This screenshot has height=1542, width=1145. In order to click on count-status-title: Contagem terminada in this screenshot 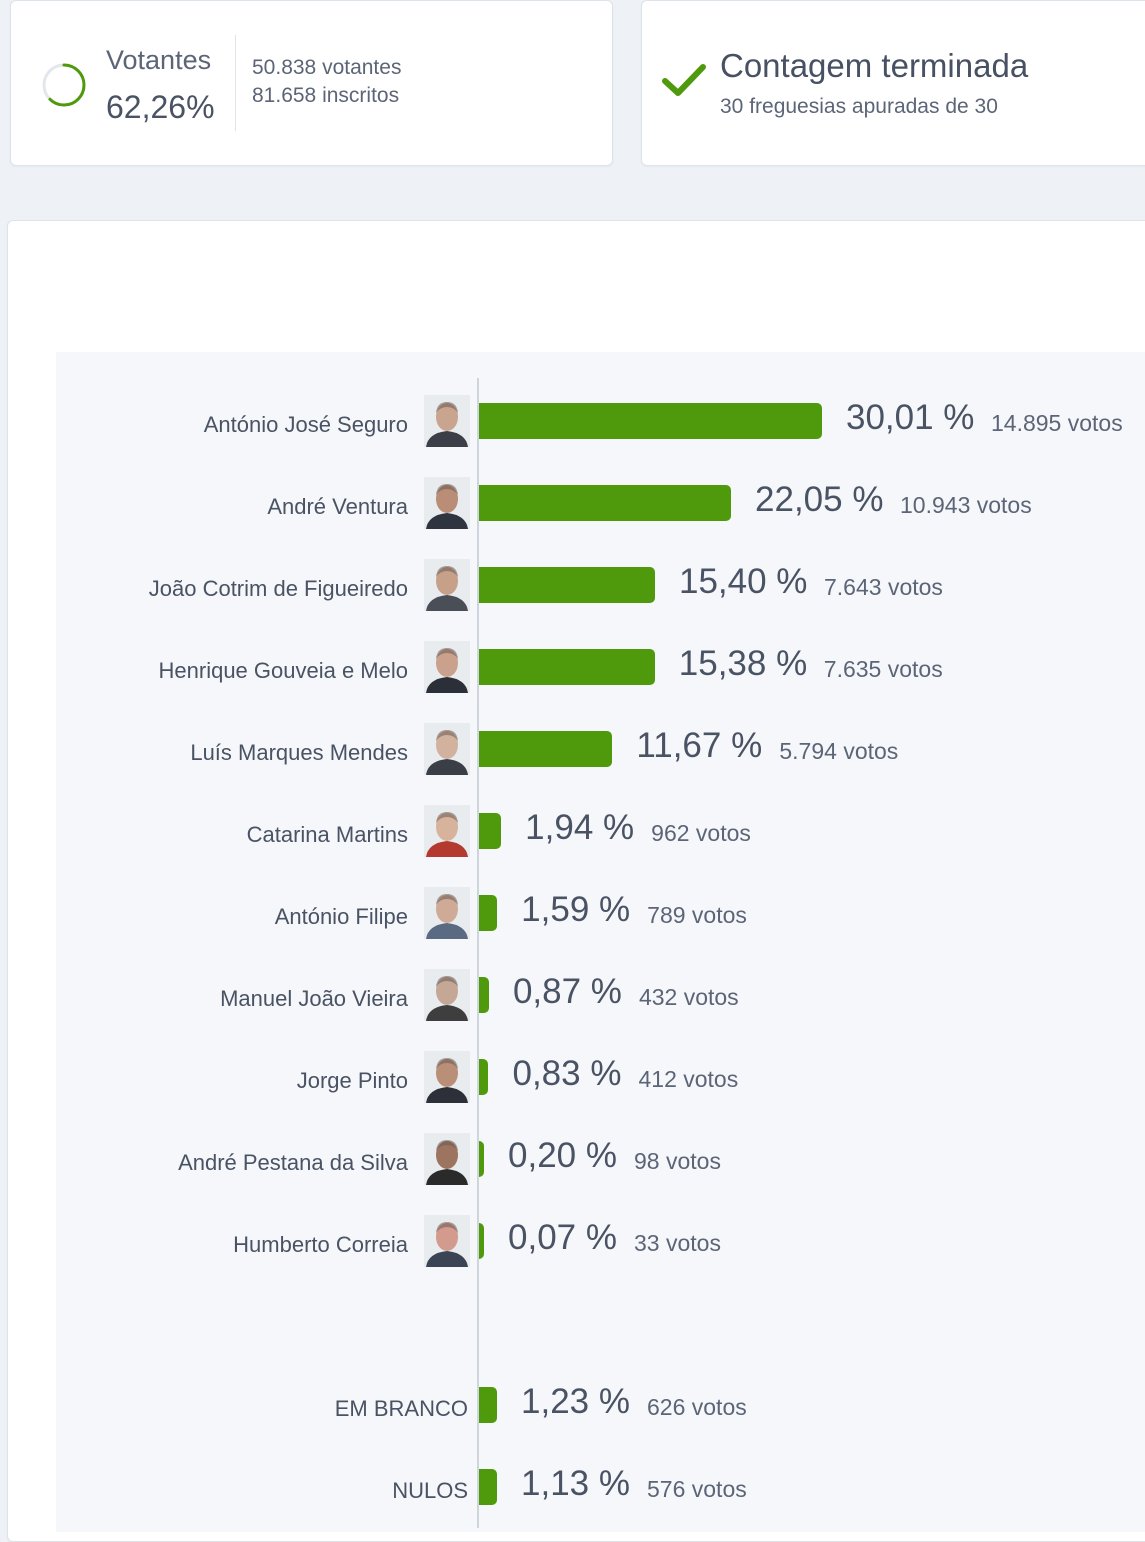, I will do `click(874, 65)`.